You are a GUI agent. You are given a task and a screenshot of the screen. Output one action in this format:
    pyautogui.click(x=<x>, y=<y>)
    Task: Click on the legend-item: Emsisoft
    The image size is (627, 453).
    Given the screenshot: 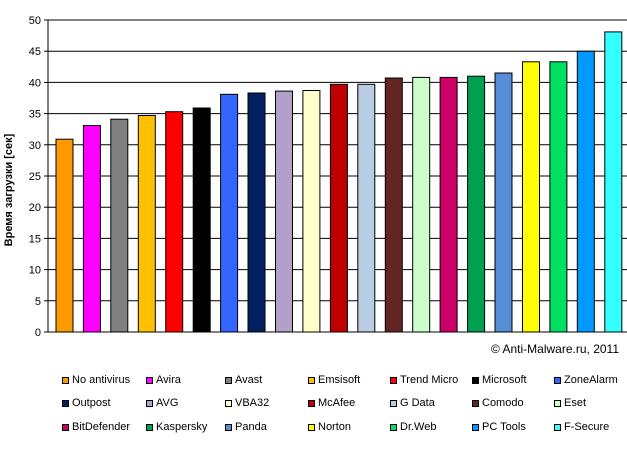 What is the action you would take?
    pyautogui.click(x=334, y=380)
    